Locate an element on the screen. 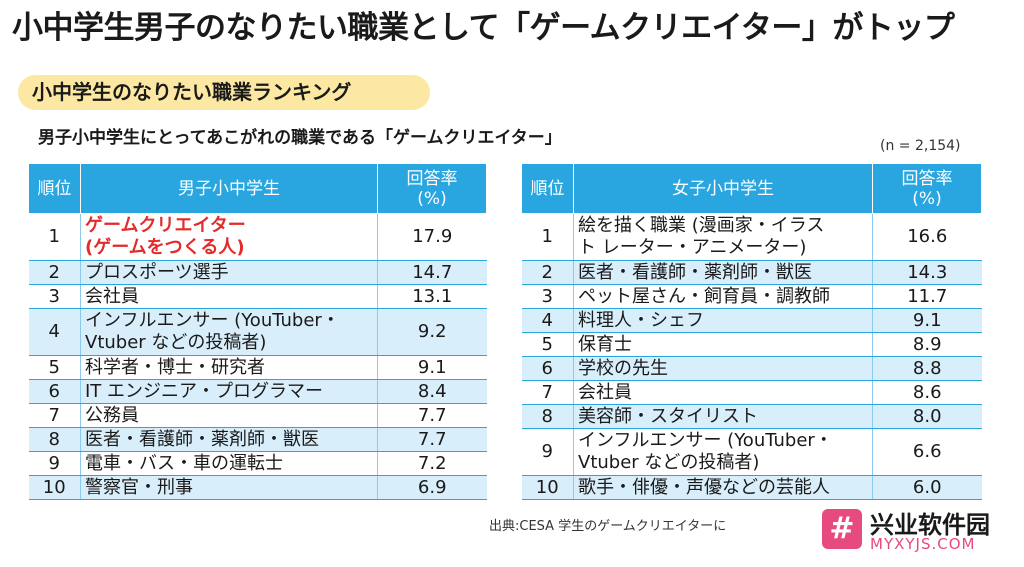 Image resolution: width=1024 pixels, height=567 pixels. occupation-cell: 保育士 is located at coordinates (723, 344).